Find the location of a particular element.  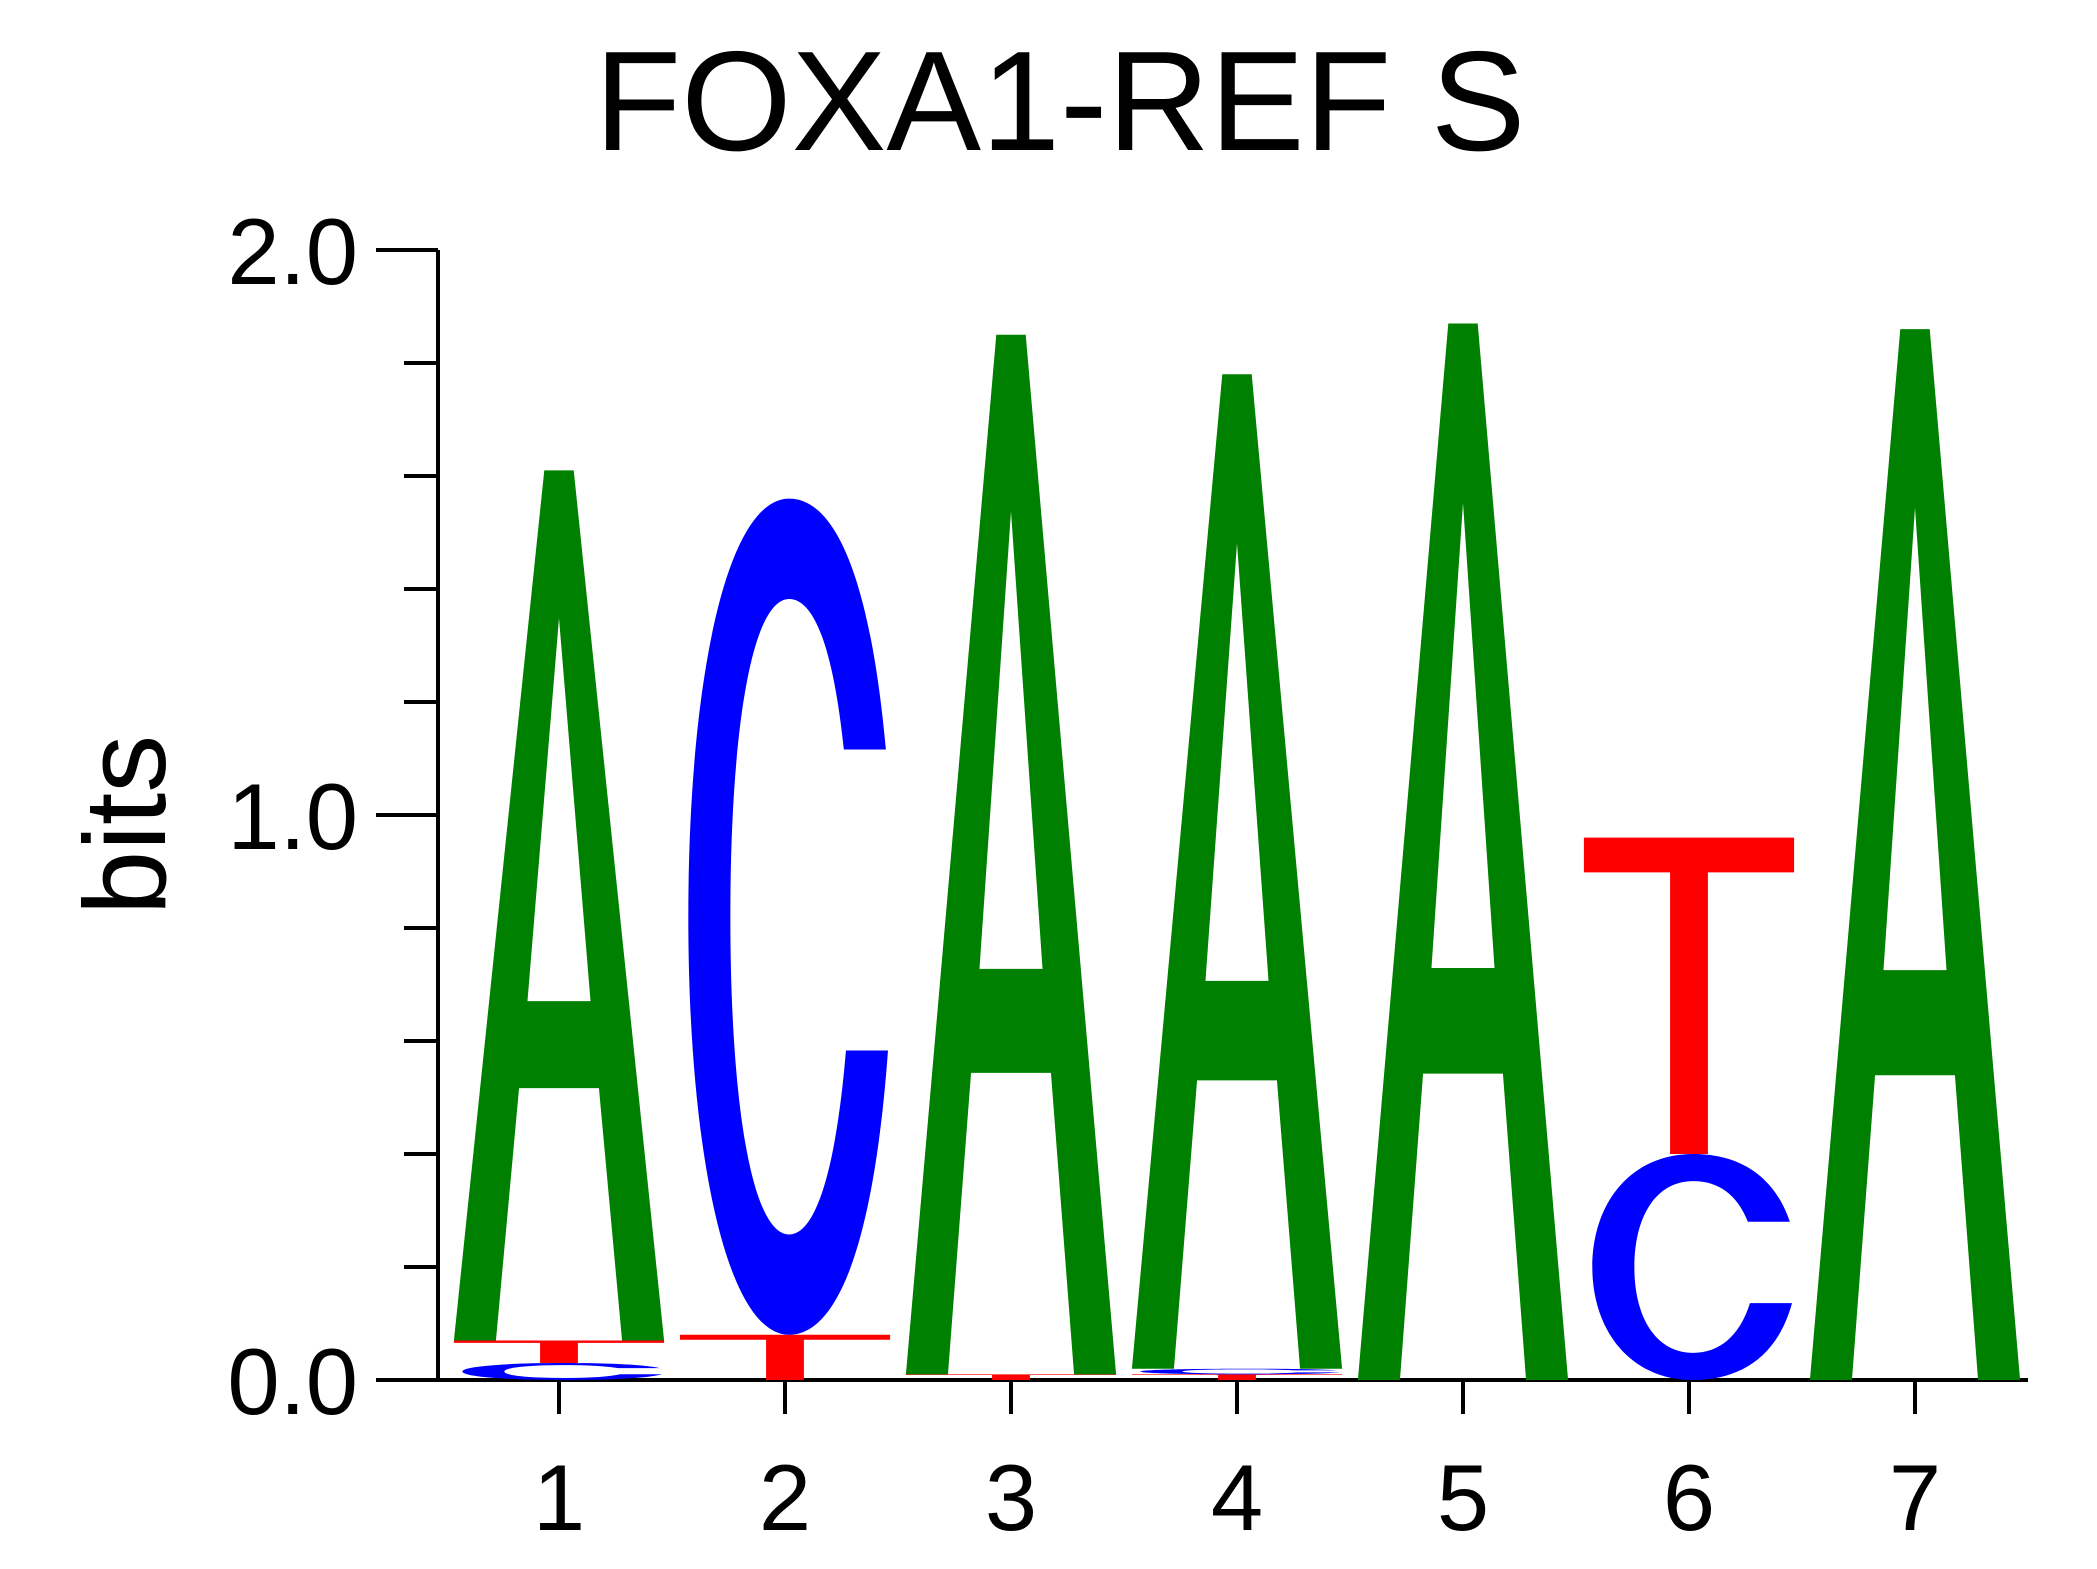

y-axis-label: bits is located at coordinates (125, 825).